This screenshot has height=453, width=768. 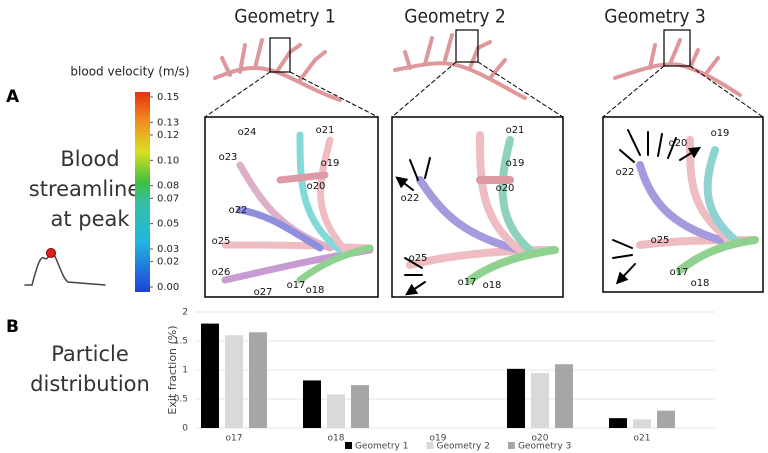 What do you see at coordinates (129, 72) in the screenshot?
I see `colorbar-title: blood velocity (m/s)` at bounding box center [129, 72].